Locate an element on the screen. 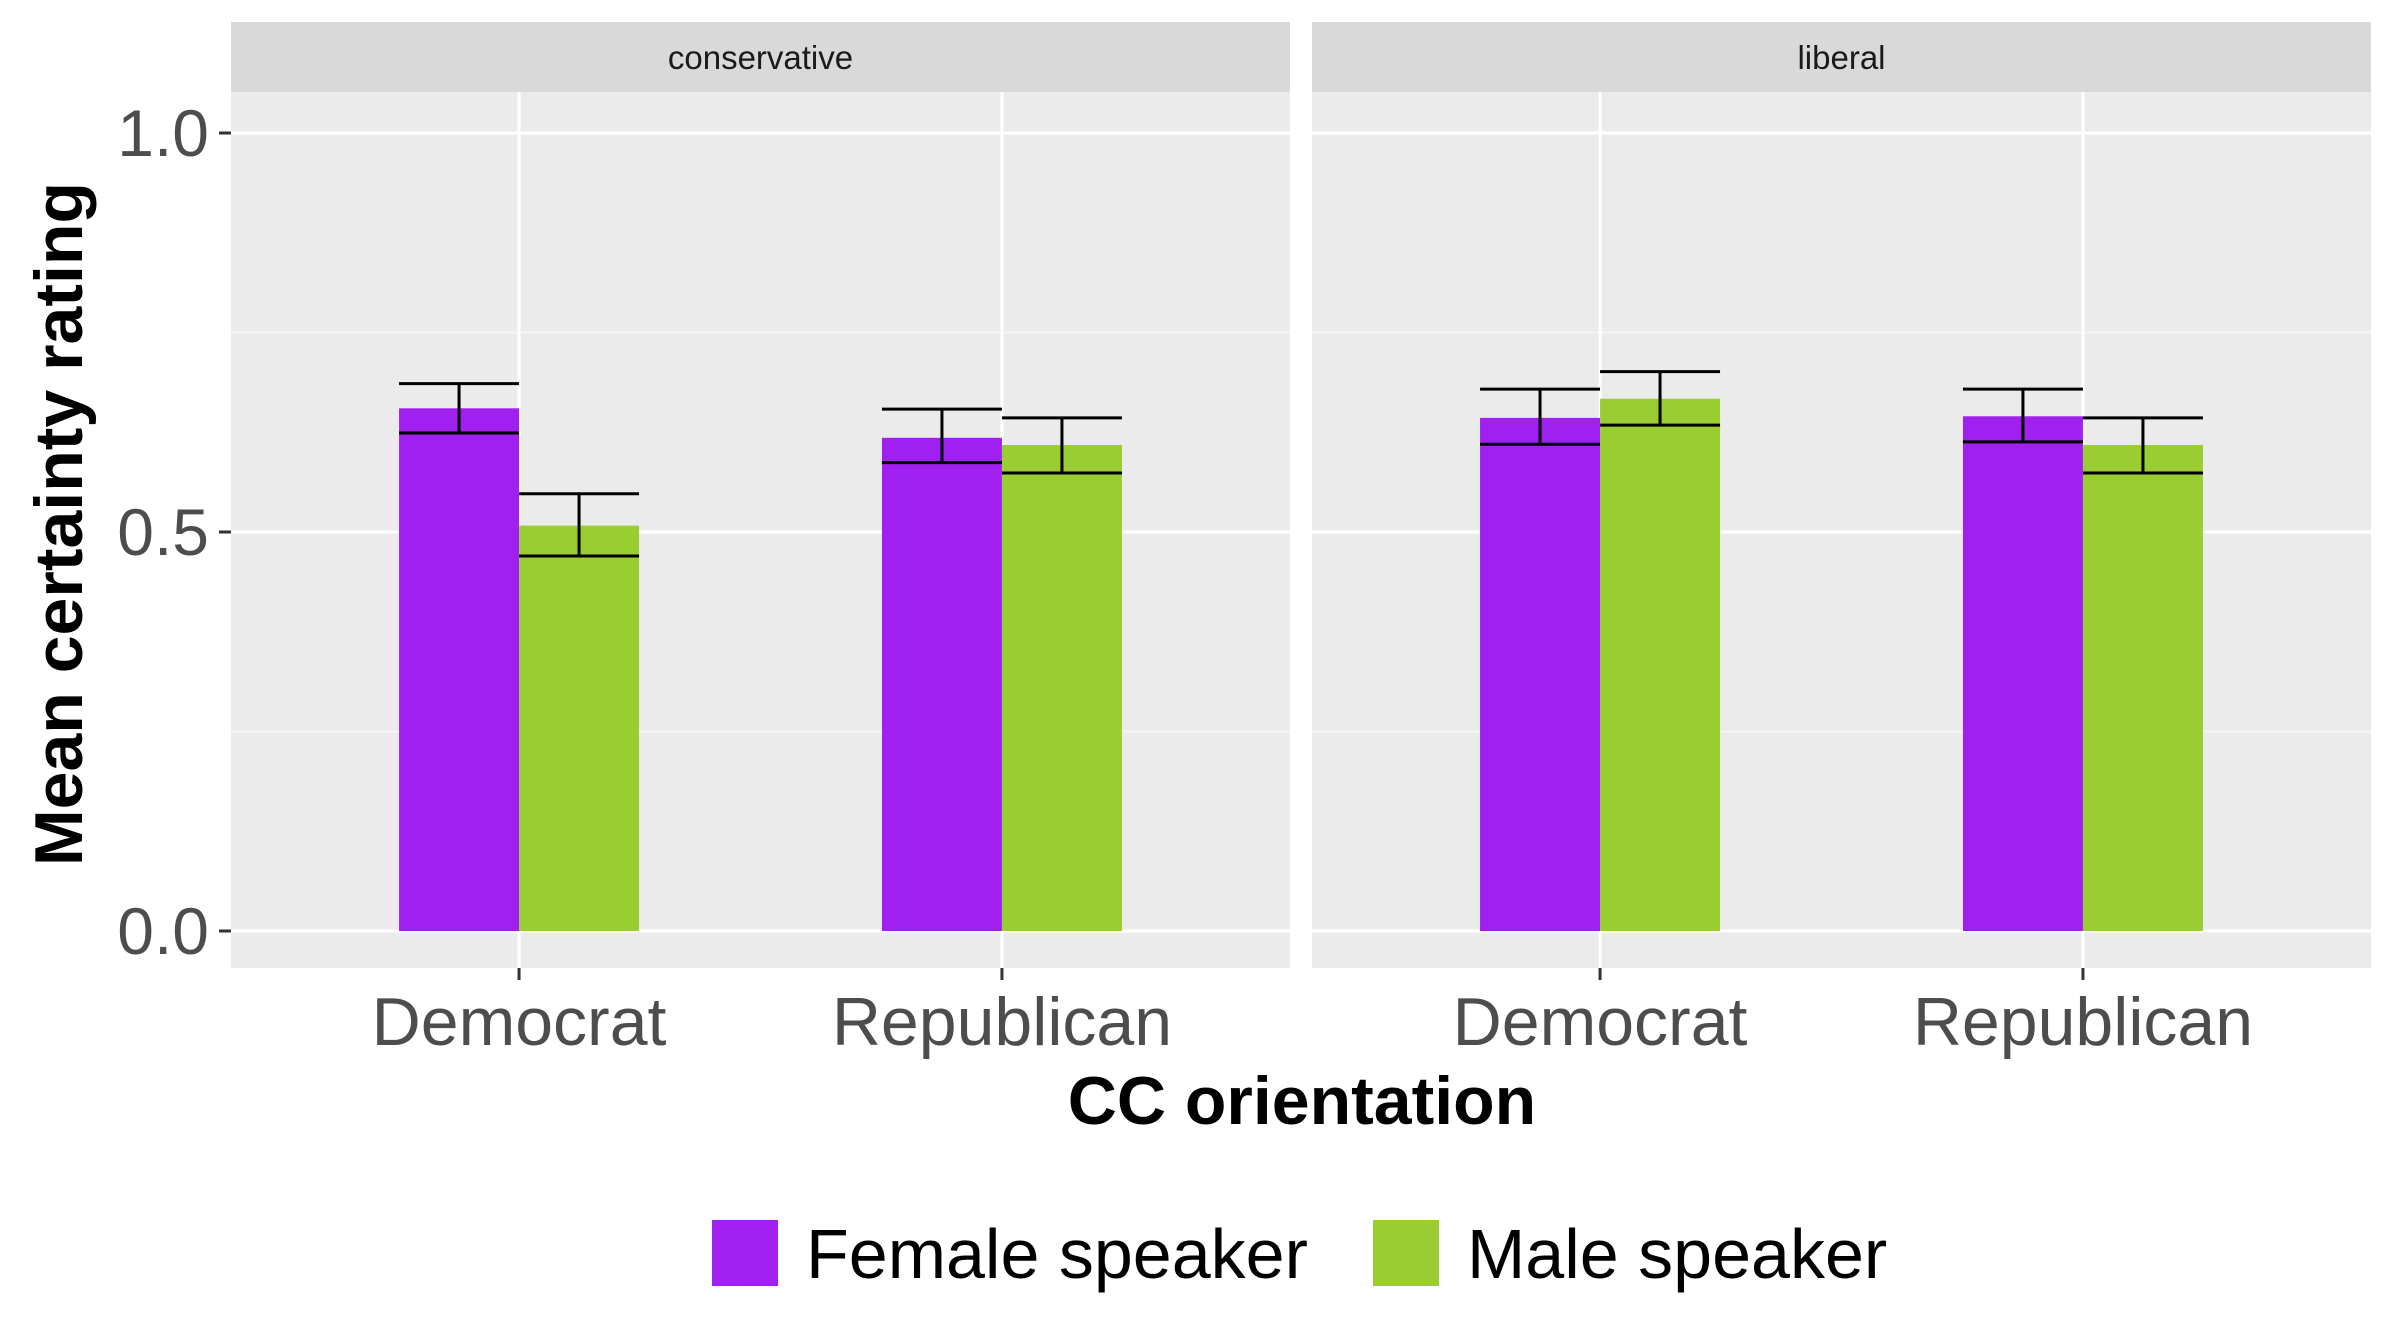  y-axis: 0.0 0.5 1.0 is located at coordinates (174, 532).